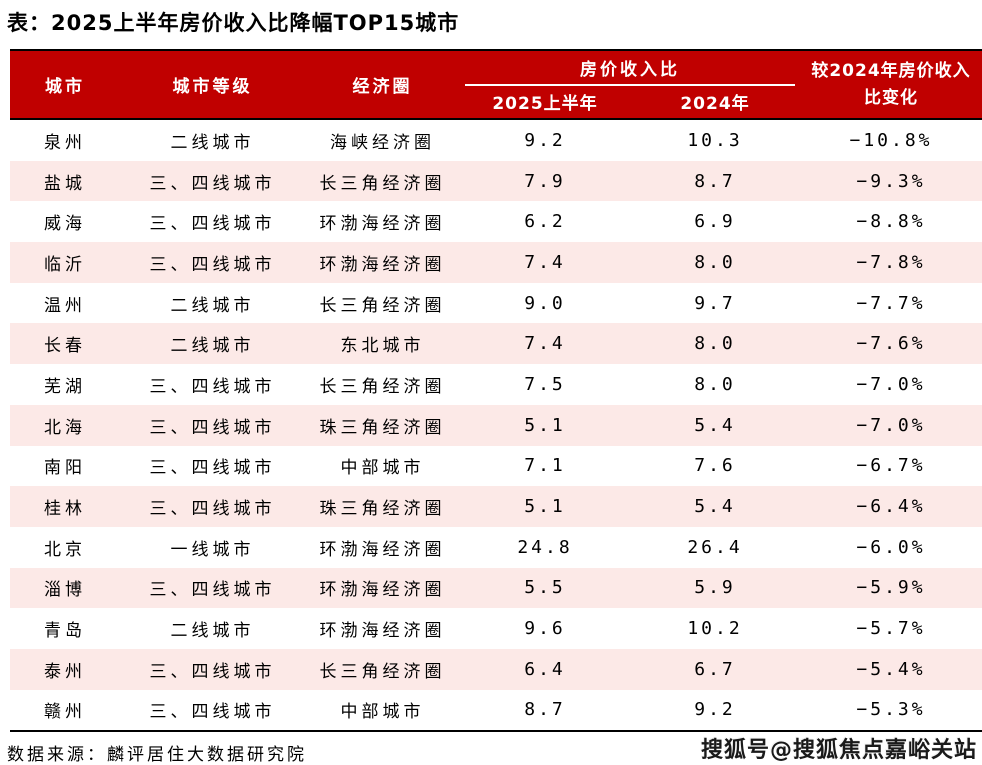  I want to click on cell-change: −5.9%, so click(891, 588).